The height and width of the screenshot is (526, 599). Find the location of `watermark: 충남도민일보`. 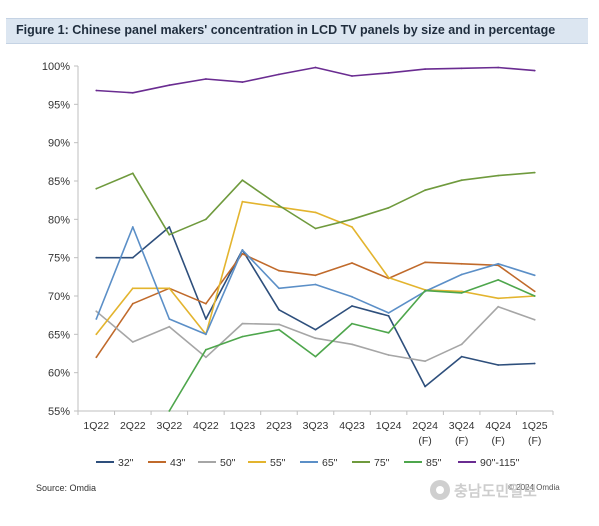

watermark: 충남도민일보 is located at coordinates (510, 490).